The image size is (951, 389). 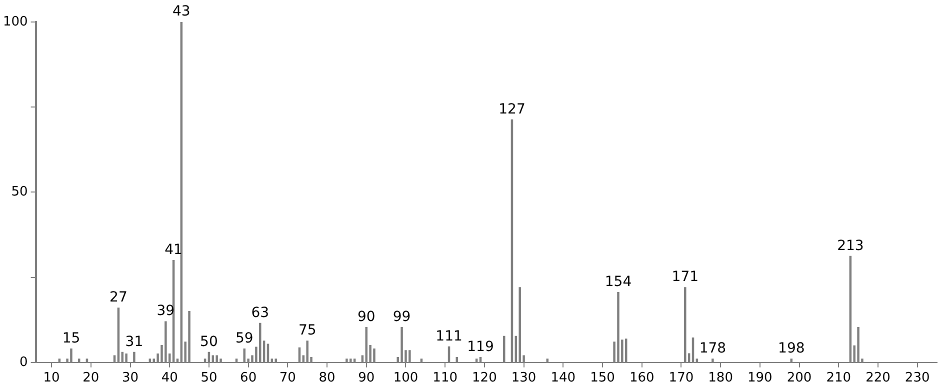 What do you see at coordinates (181, 12) in the screenshot?
I see `annotation: 43` at bounding box center [181, 12].